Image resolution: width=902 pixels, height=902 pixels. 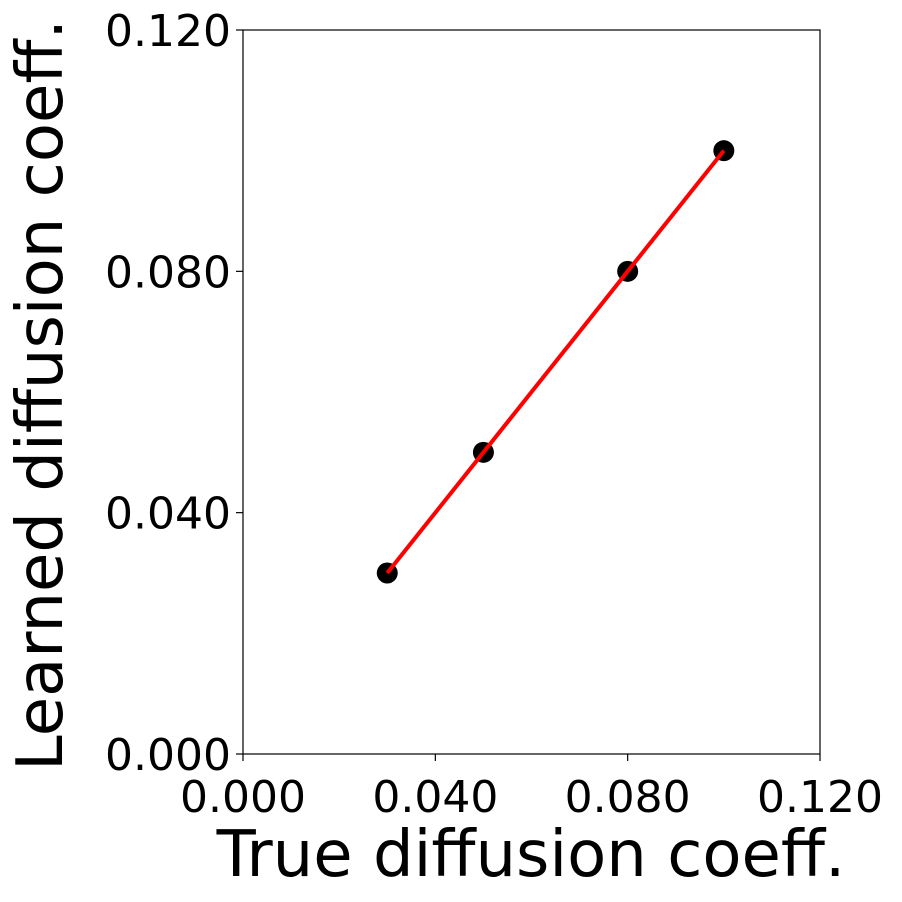 I want to click on x-axis-label: True diffusion coeff., so click(x=531, y=855).